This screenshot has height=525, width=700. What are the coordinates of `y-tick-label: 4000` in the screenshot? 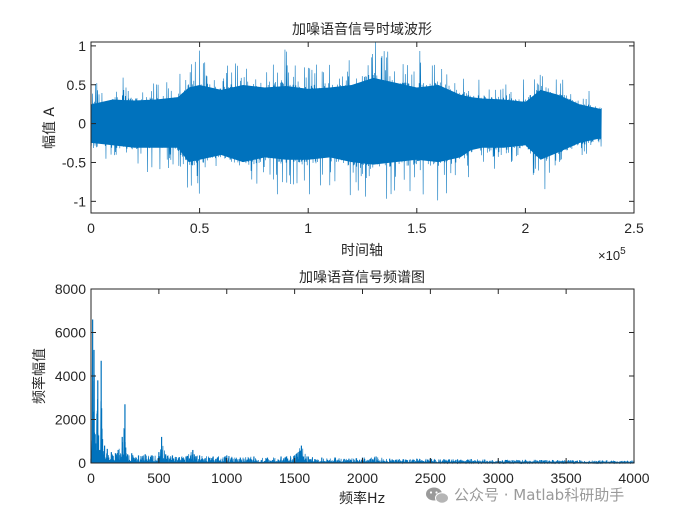 It's located at (70, 376).